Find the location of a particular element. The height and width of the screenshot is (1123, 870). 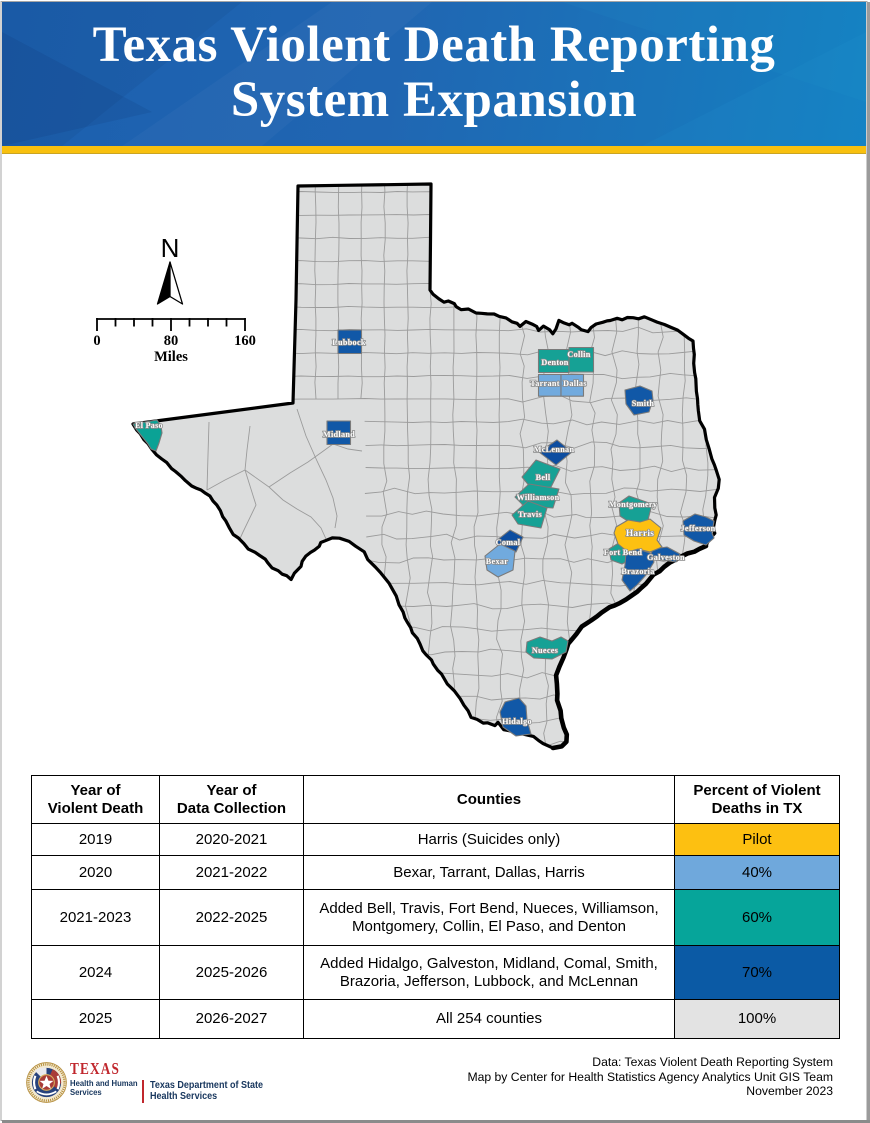

svg-text: Miles is located at coordinates (171, 357).